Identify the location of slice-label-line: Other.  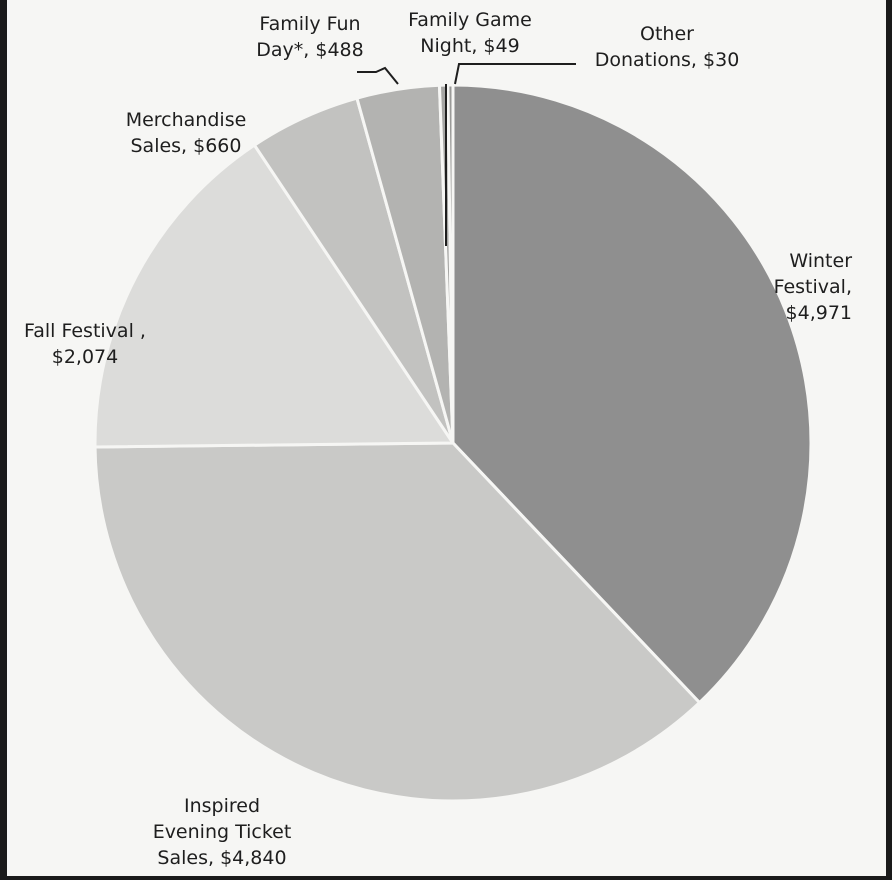
(667, 34).